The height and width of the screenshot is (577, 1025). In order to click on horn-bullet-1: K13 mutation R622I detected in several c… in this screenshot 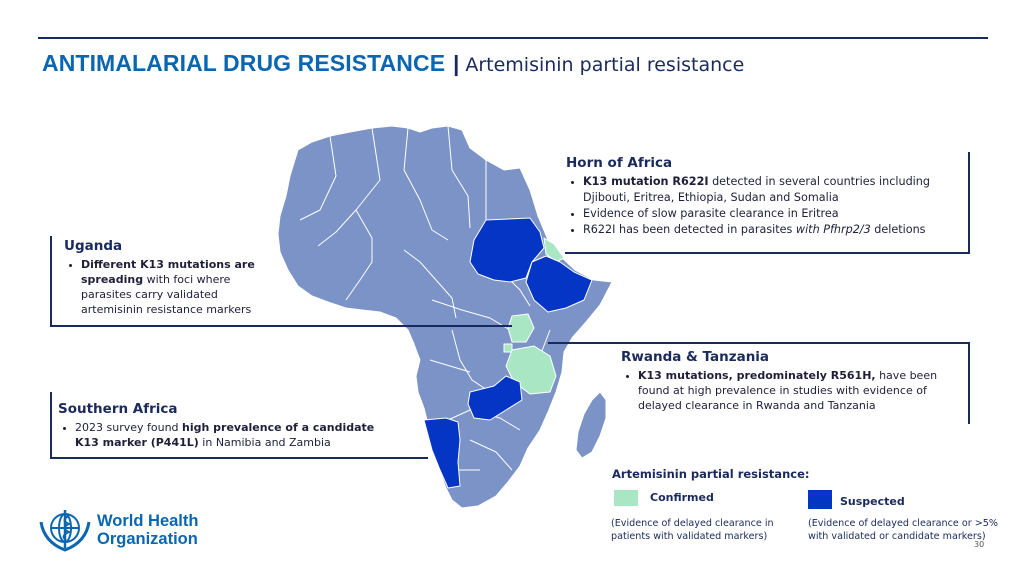, I will do `click(772, 190)`.